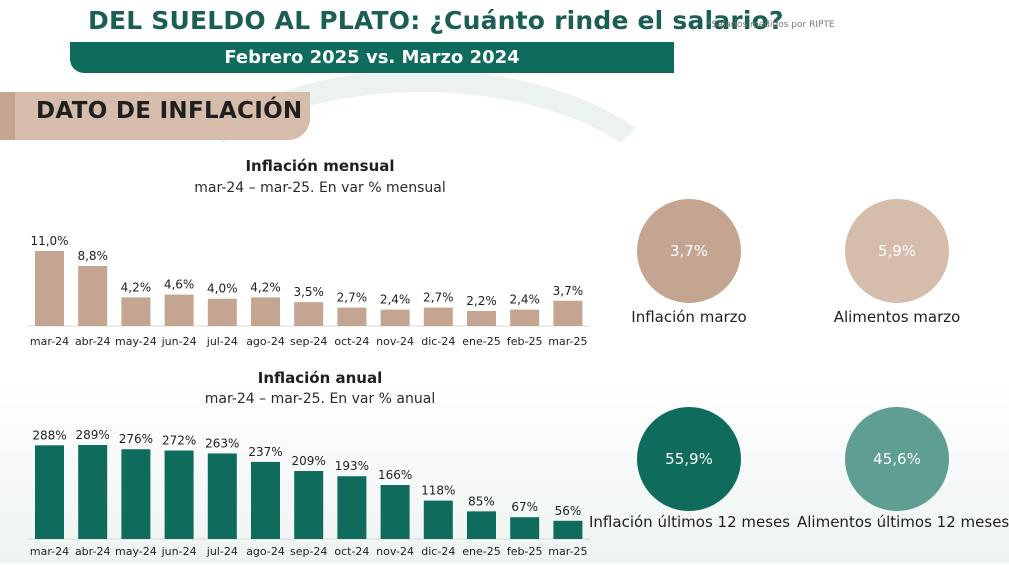  What do you see at coordinates (93, 435) in the screenshot?
I see `data-label: 289%` at bounding box center [93, 435].